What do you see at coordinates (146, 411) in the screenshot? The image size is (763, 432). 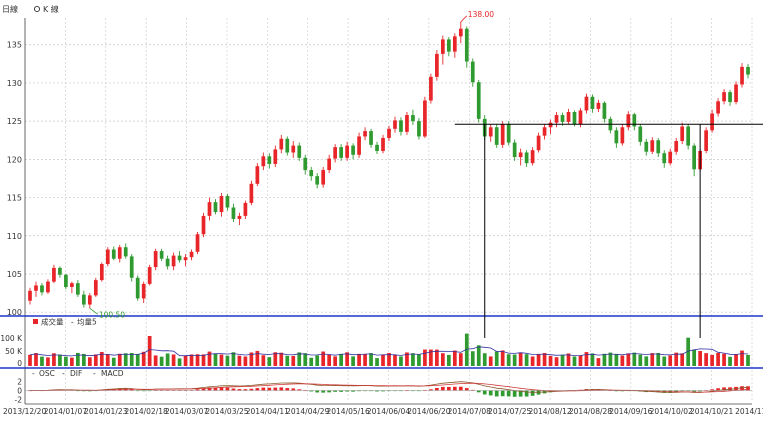 I see `date-tick-label: 2014/02/18` at bounding box center [146, 411].